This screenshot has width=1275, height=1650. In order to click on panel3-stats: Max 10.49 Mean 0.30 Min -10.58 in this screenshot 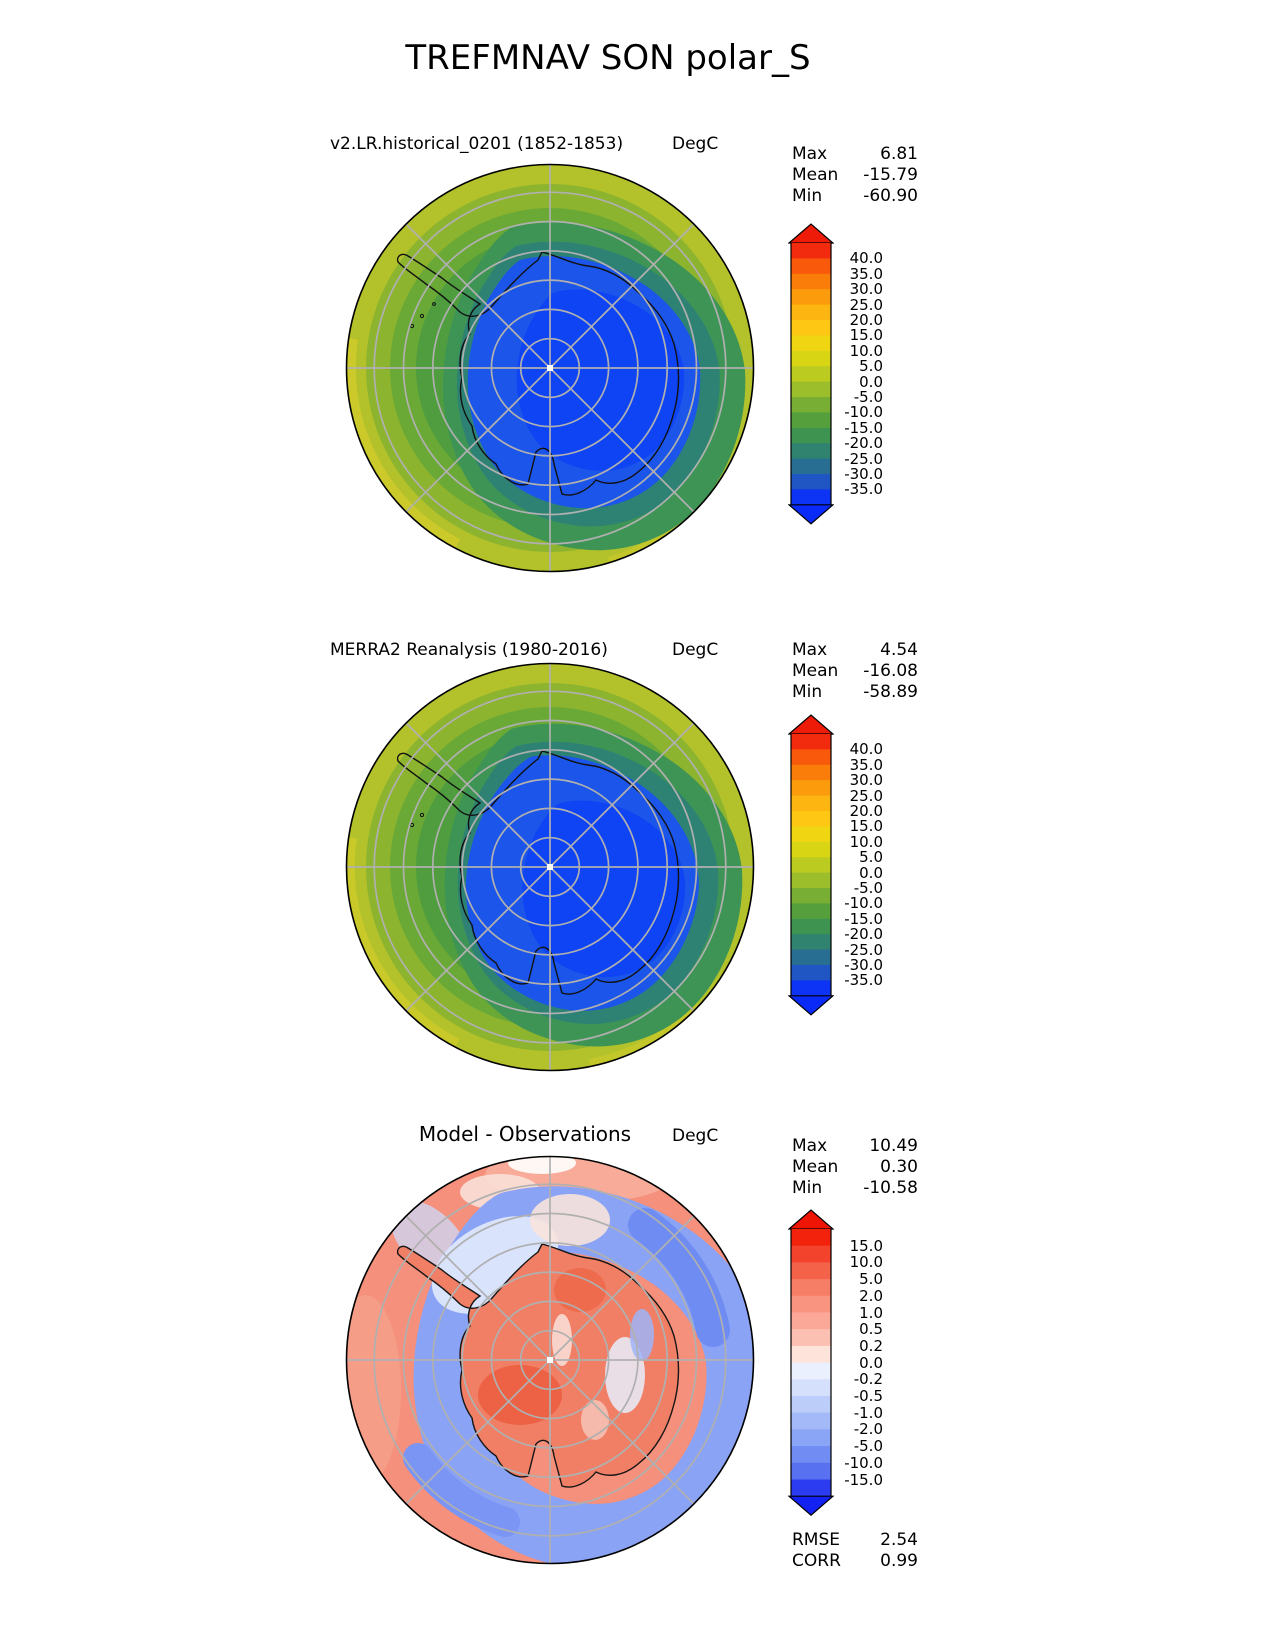, I will do `click(855, 1167)`.